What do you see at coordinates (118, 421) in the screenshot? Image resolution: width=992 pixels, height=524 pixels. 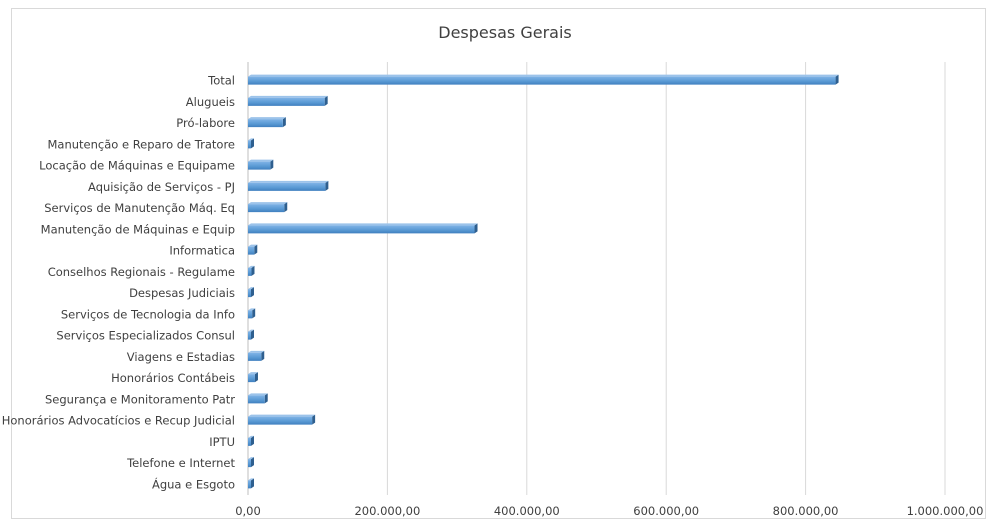 I see `category-label: Honorários Advocatícios e Recup Judicial` at bounding box center [118, 421].